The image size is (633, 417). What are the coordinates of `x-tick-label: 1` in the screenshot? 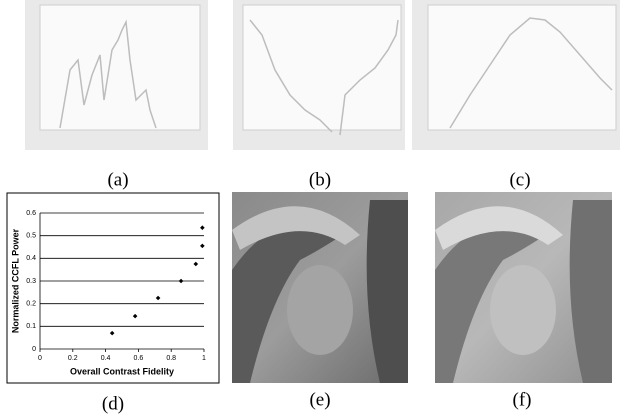 It's located at (204, 358).